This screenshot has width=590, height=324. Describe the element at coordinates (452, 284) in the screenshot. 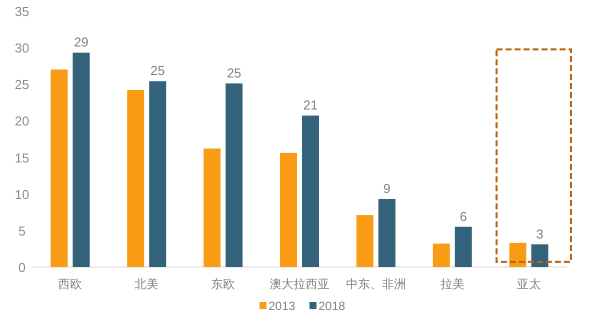

I see `x-tick-label: 拉美` at that location.